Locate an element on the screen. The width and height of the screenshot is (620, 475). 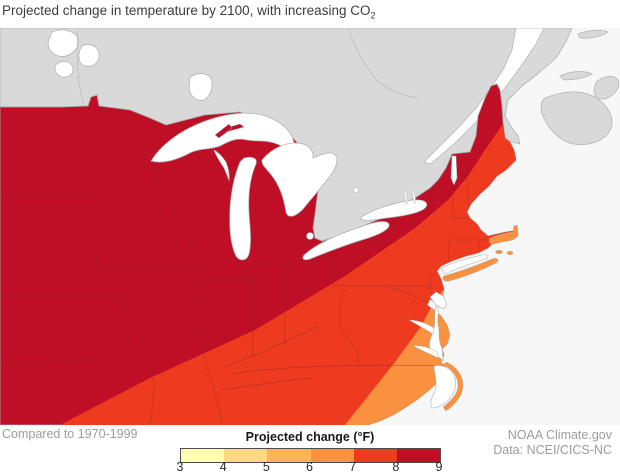
lake-st-clair is located at coordinates (310, 236).